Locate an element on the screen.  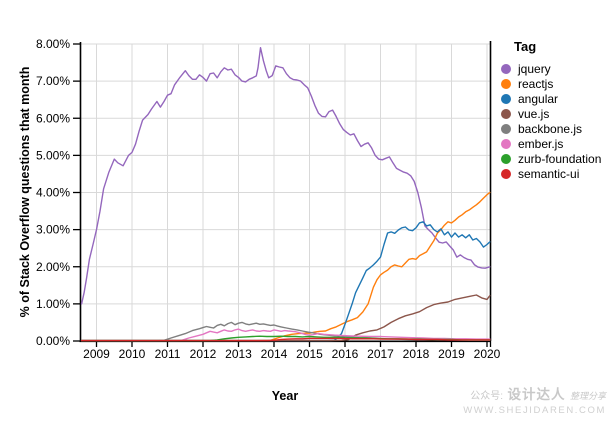
y-tick-label: 1.00% is located at coordinates (53, 304).